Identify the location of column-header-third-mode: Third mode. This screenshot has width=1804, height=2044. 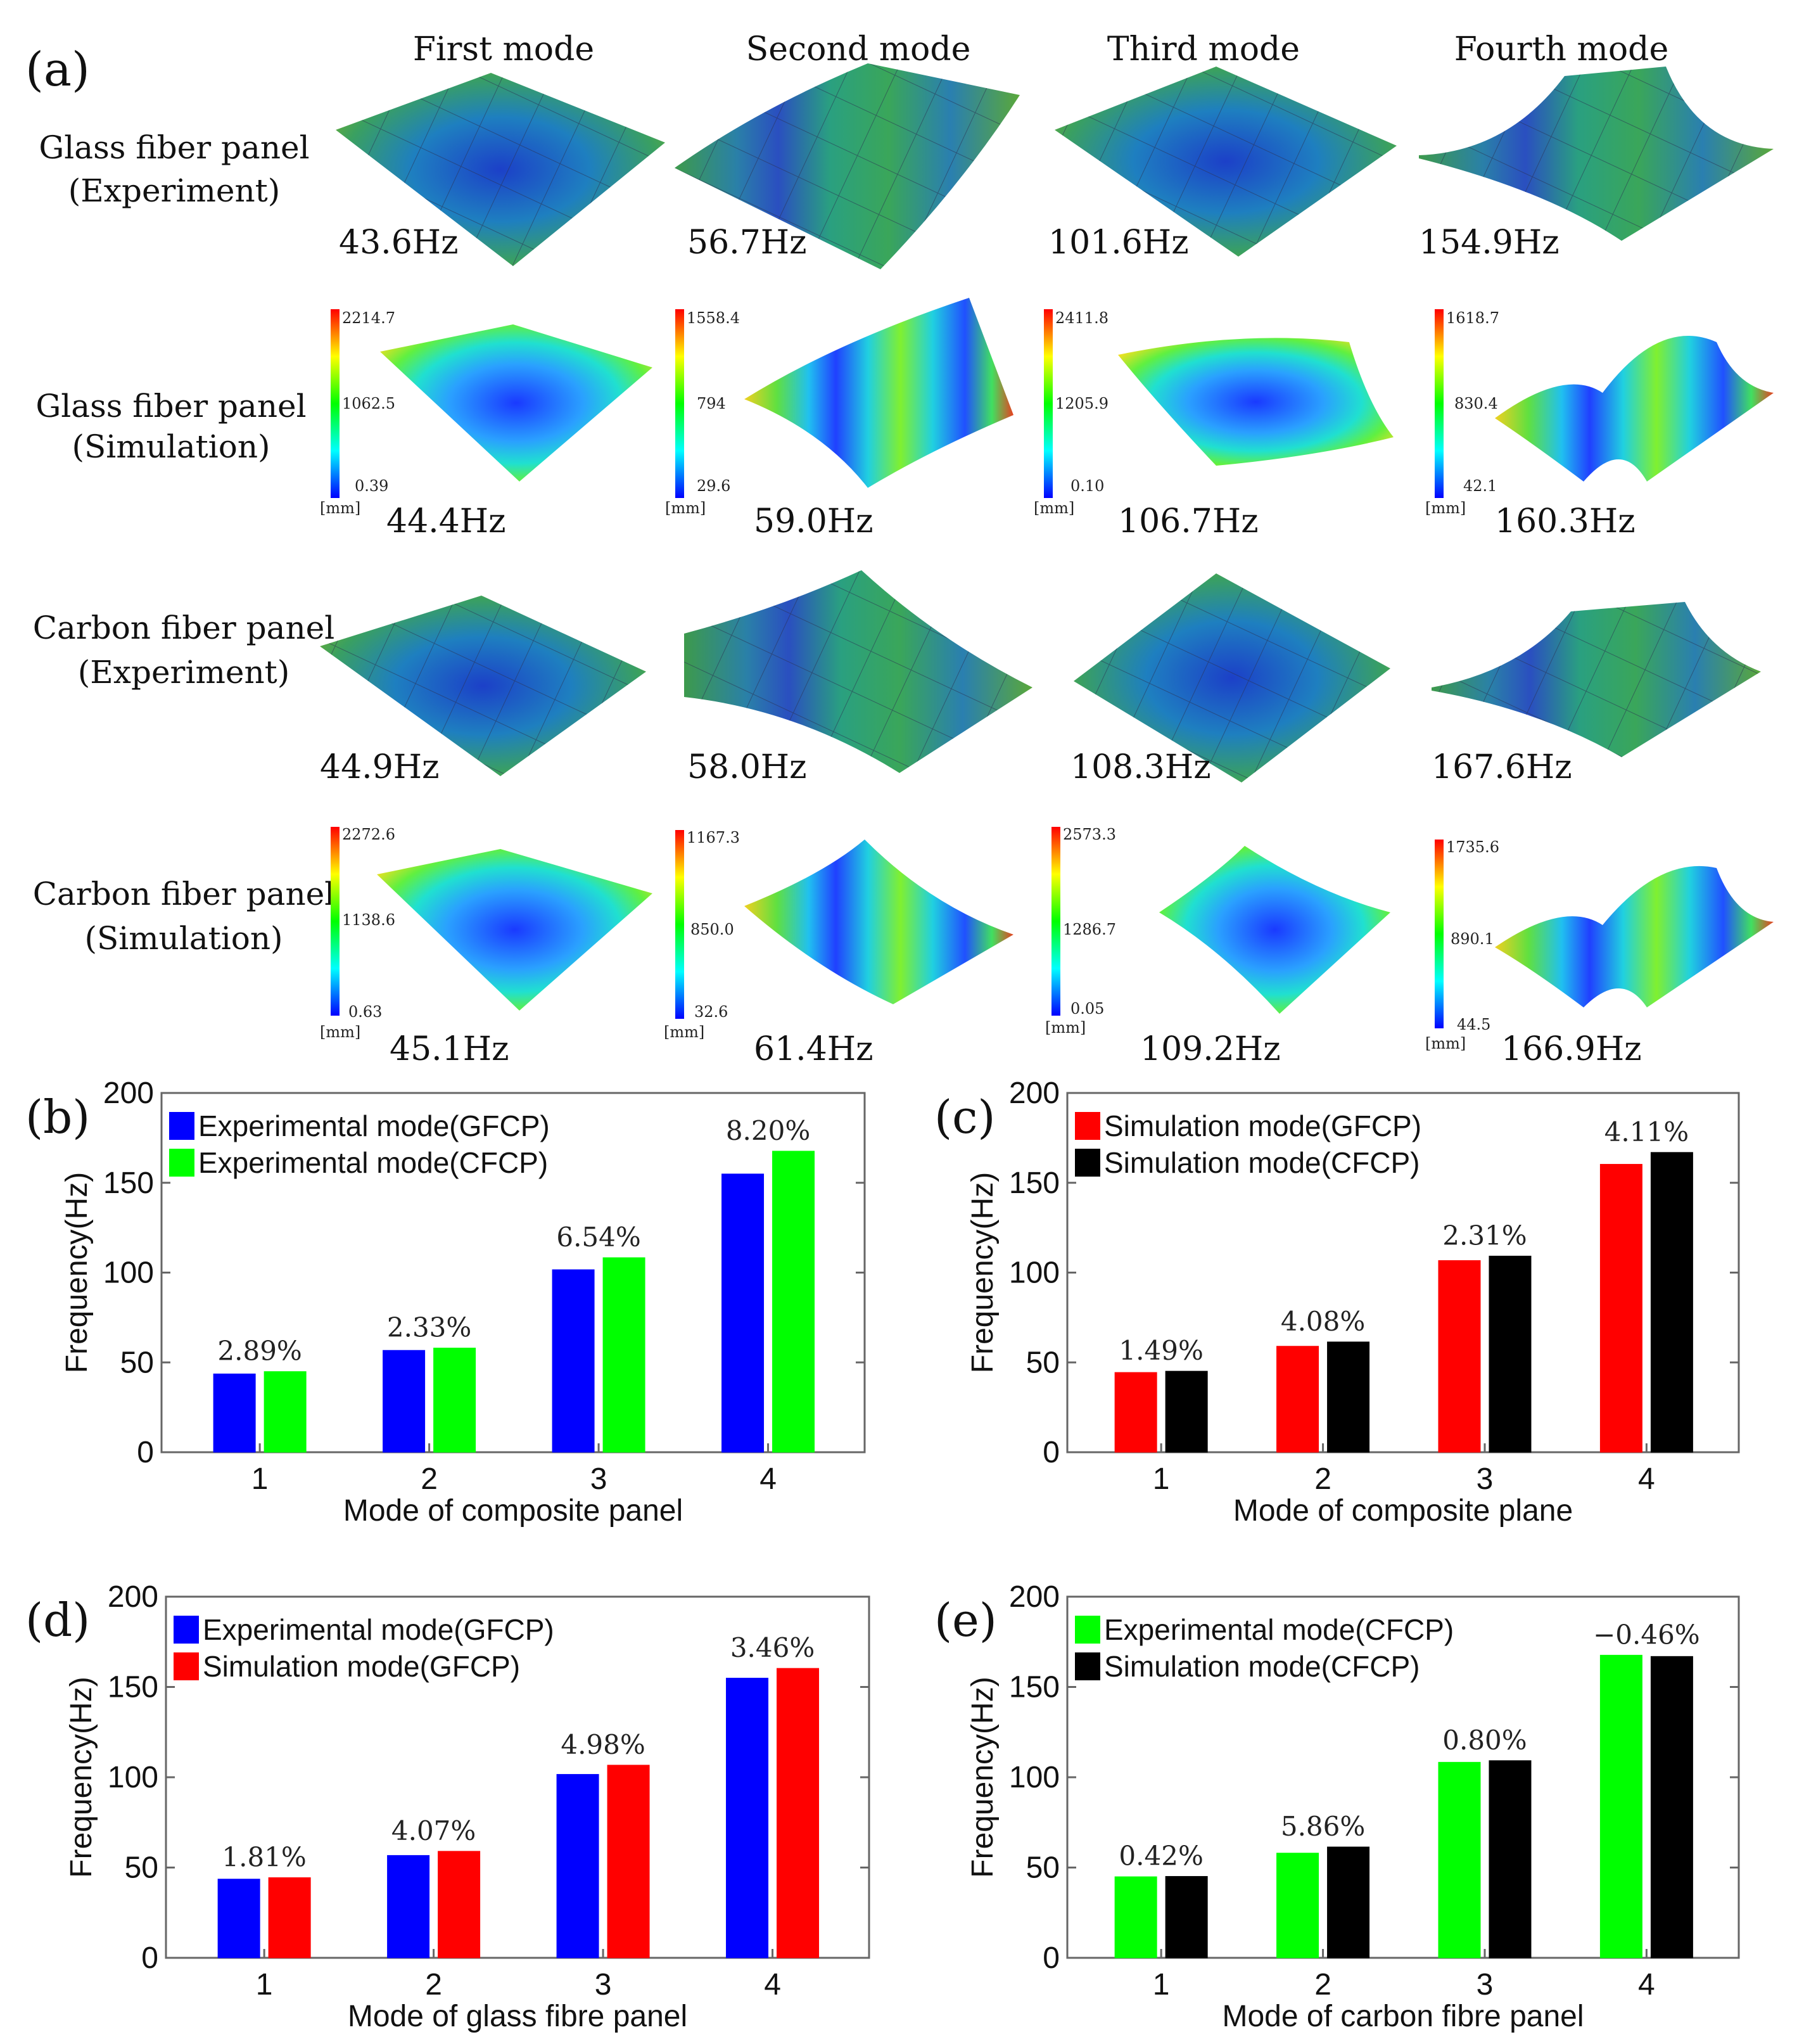
(1203, 49).